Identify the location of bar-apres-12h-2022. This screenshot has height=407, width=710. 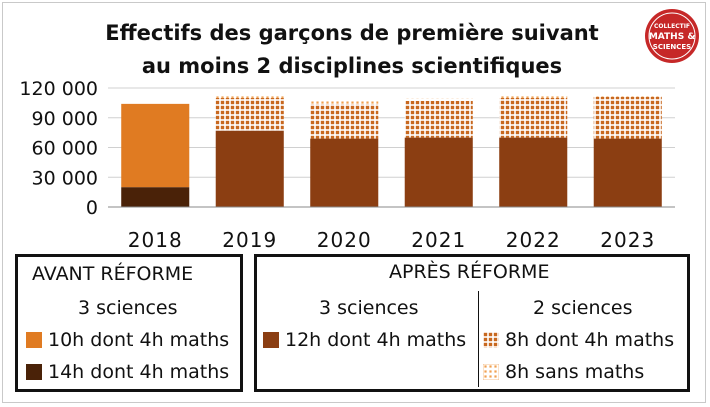
(533, 172).